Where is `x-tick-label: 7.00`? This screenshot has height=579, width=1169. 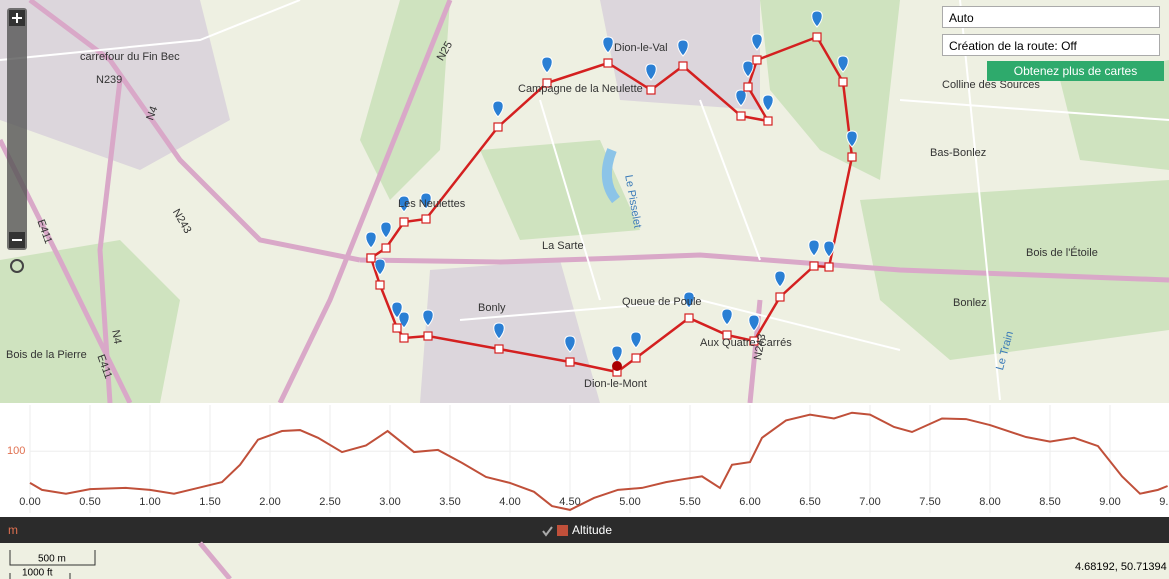 x-tick-label: 7.00 is located at coordinates (869, 502).